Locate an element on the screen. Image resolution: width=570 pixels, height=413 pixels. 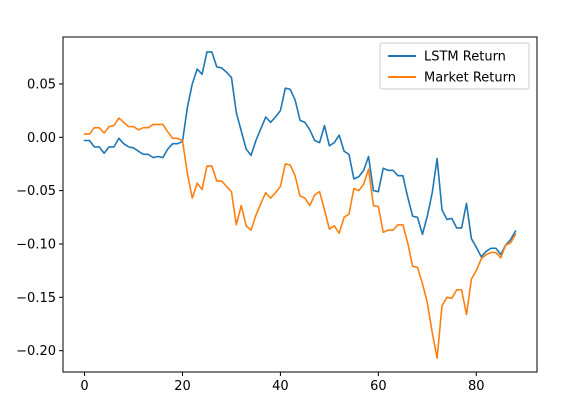
y-tick-label: −0.10 is located at coordinates (36, 244).